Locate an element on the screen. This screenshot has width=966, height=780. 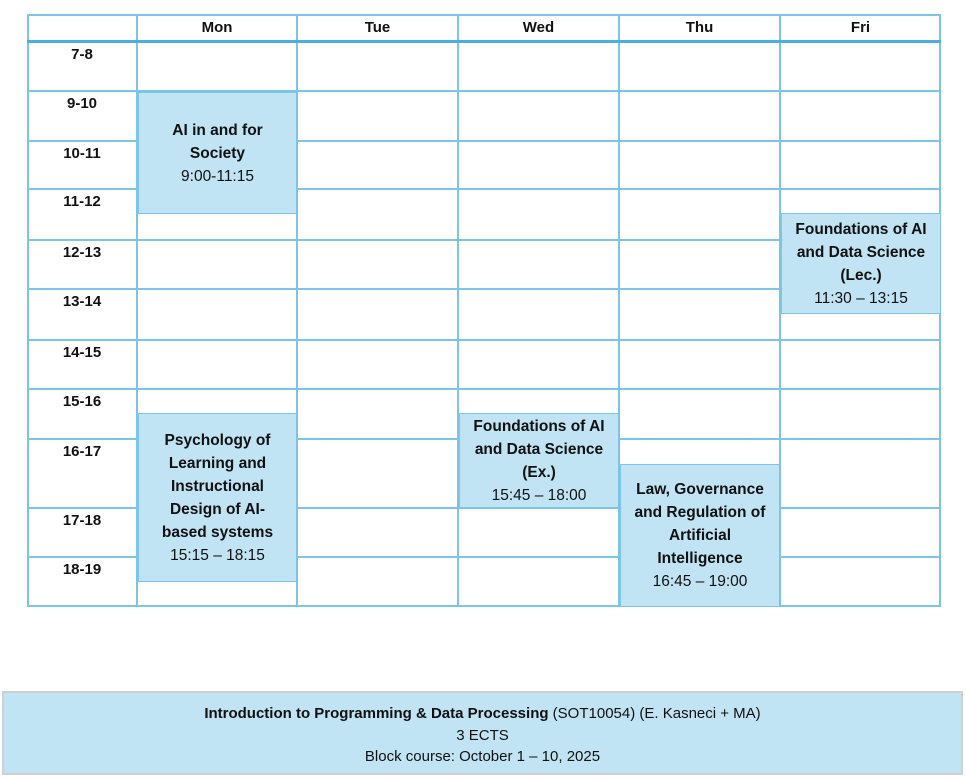
course-schedule: Block course: October 1 – 10, 2025 is located at coordinates (482, 756).